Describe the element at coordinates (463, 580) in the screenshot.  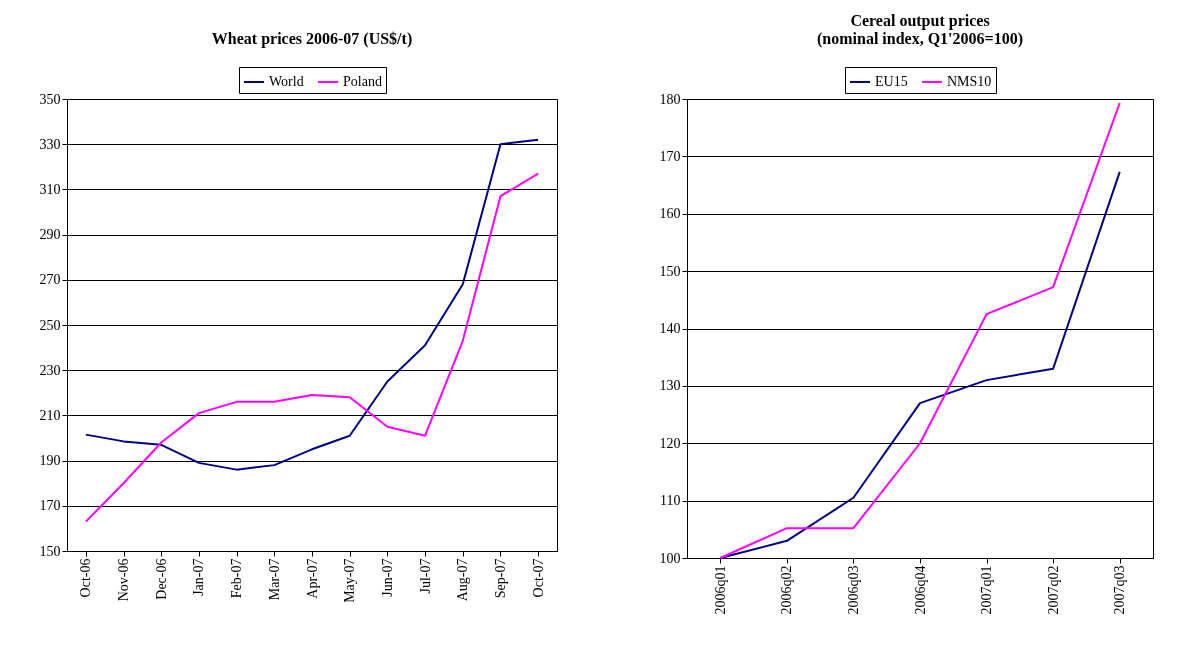
I see `x-tick-label: Aug-07` at that location.